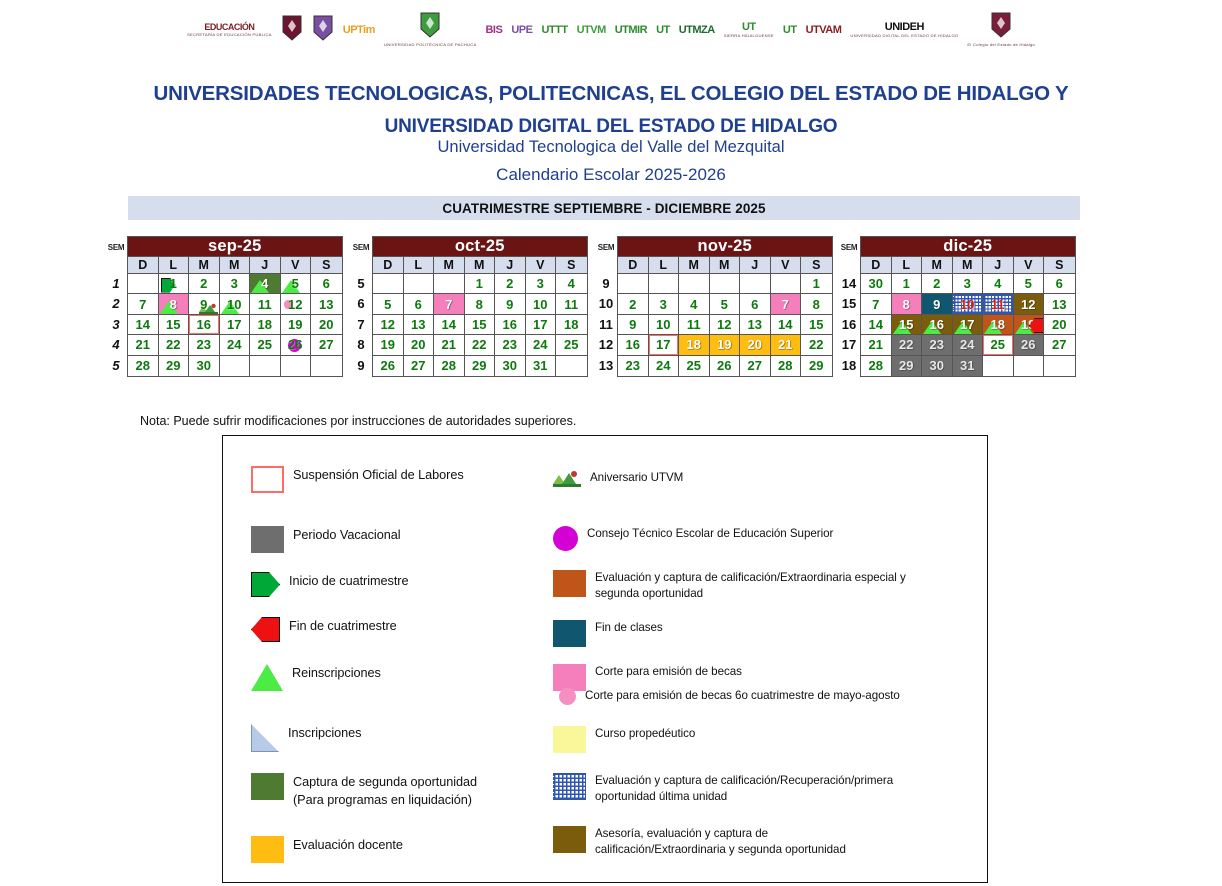 This screenshot has width=1222, height=886. What do you see at coordinates (295, 284) in the screenshot?
I see `calendar-day-cell: 5` at bounding box center [295, 284].